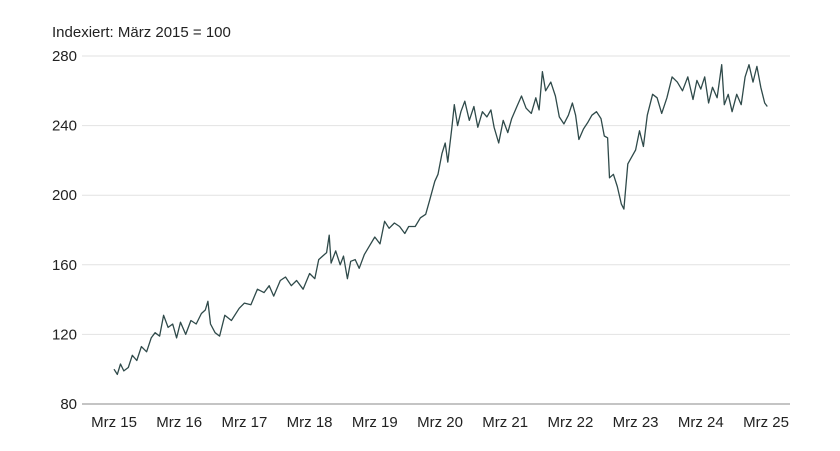 The image size is (840, 451). I want to click on x-tick-label: Mrz 21, so click(505, 422).